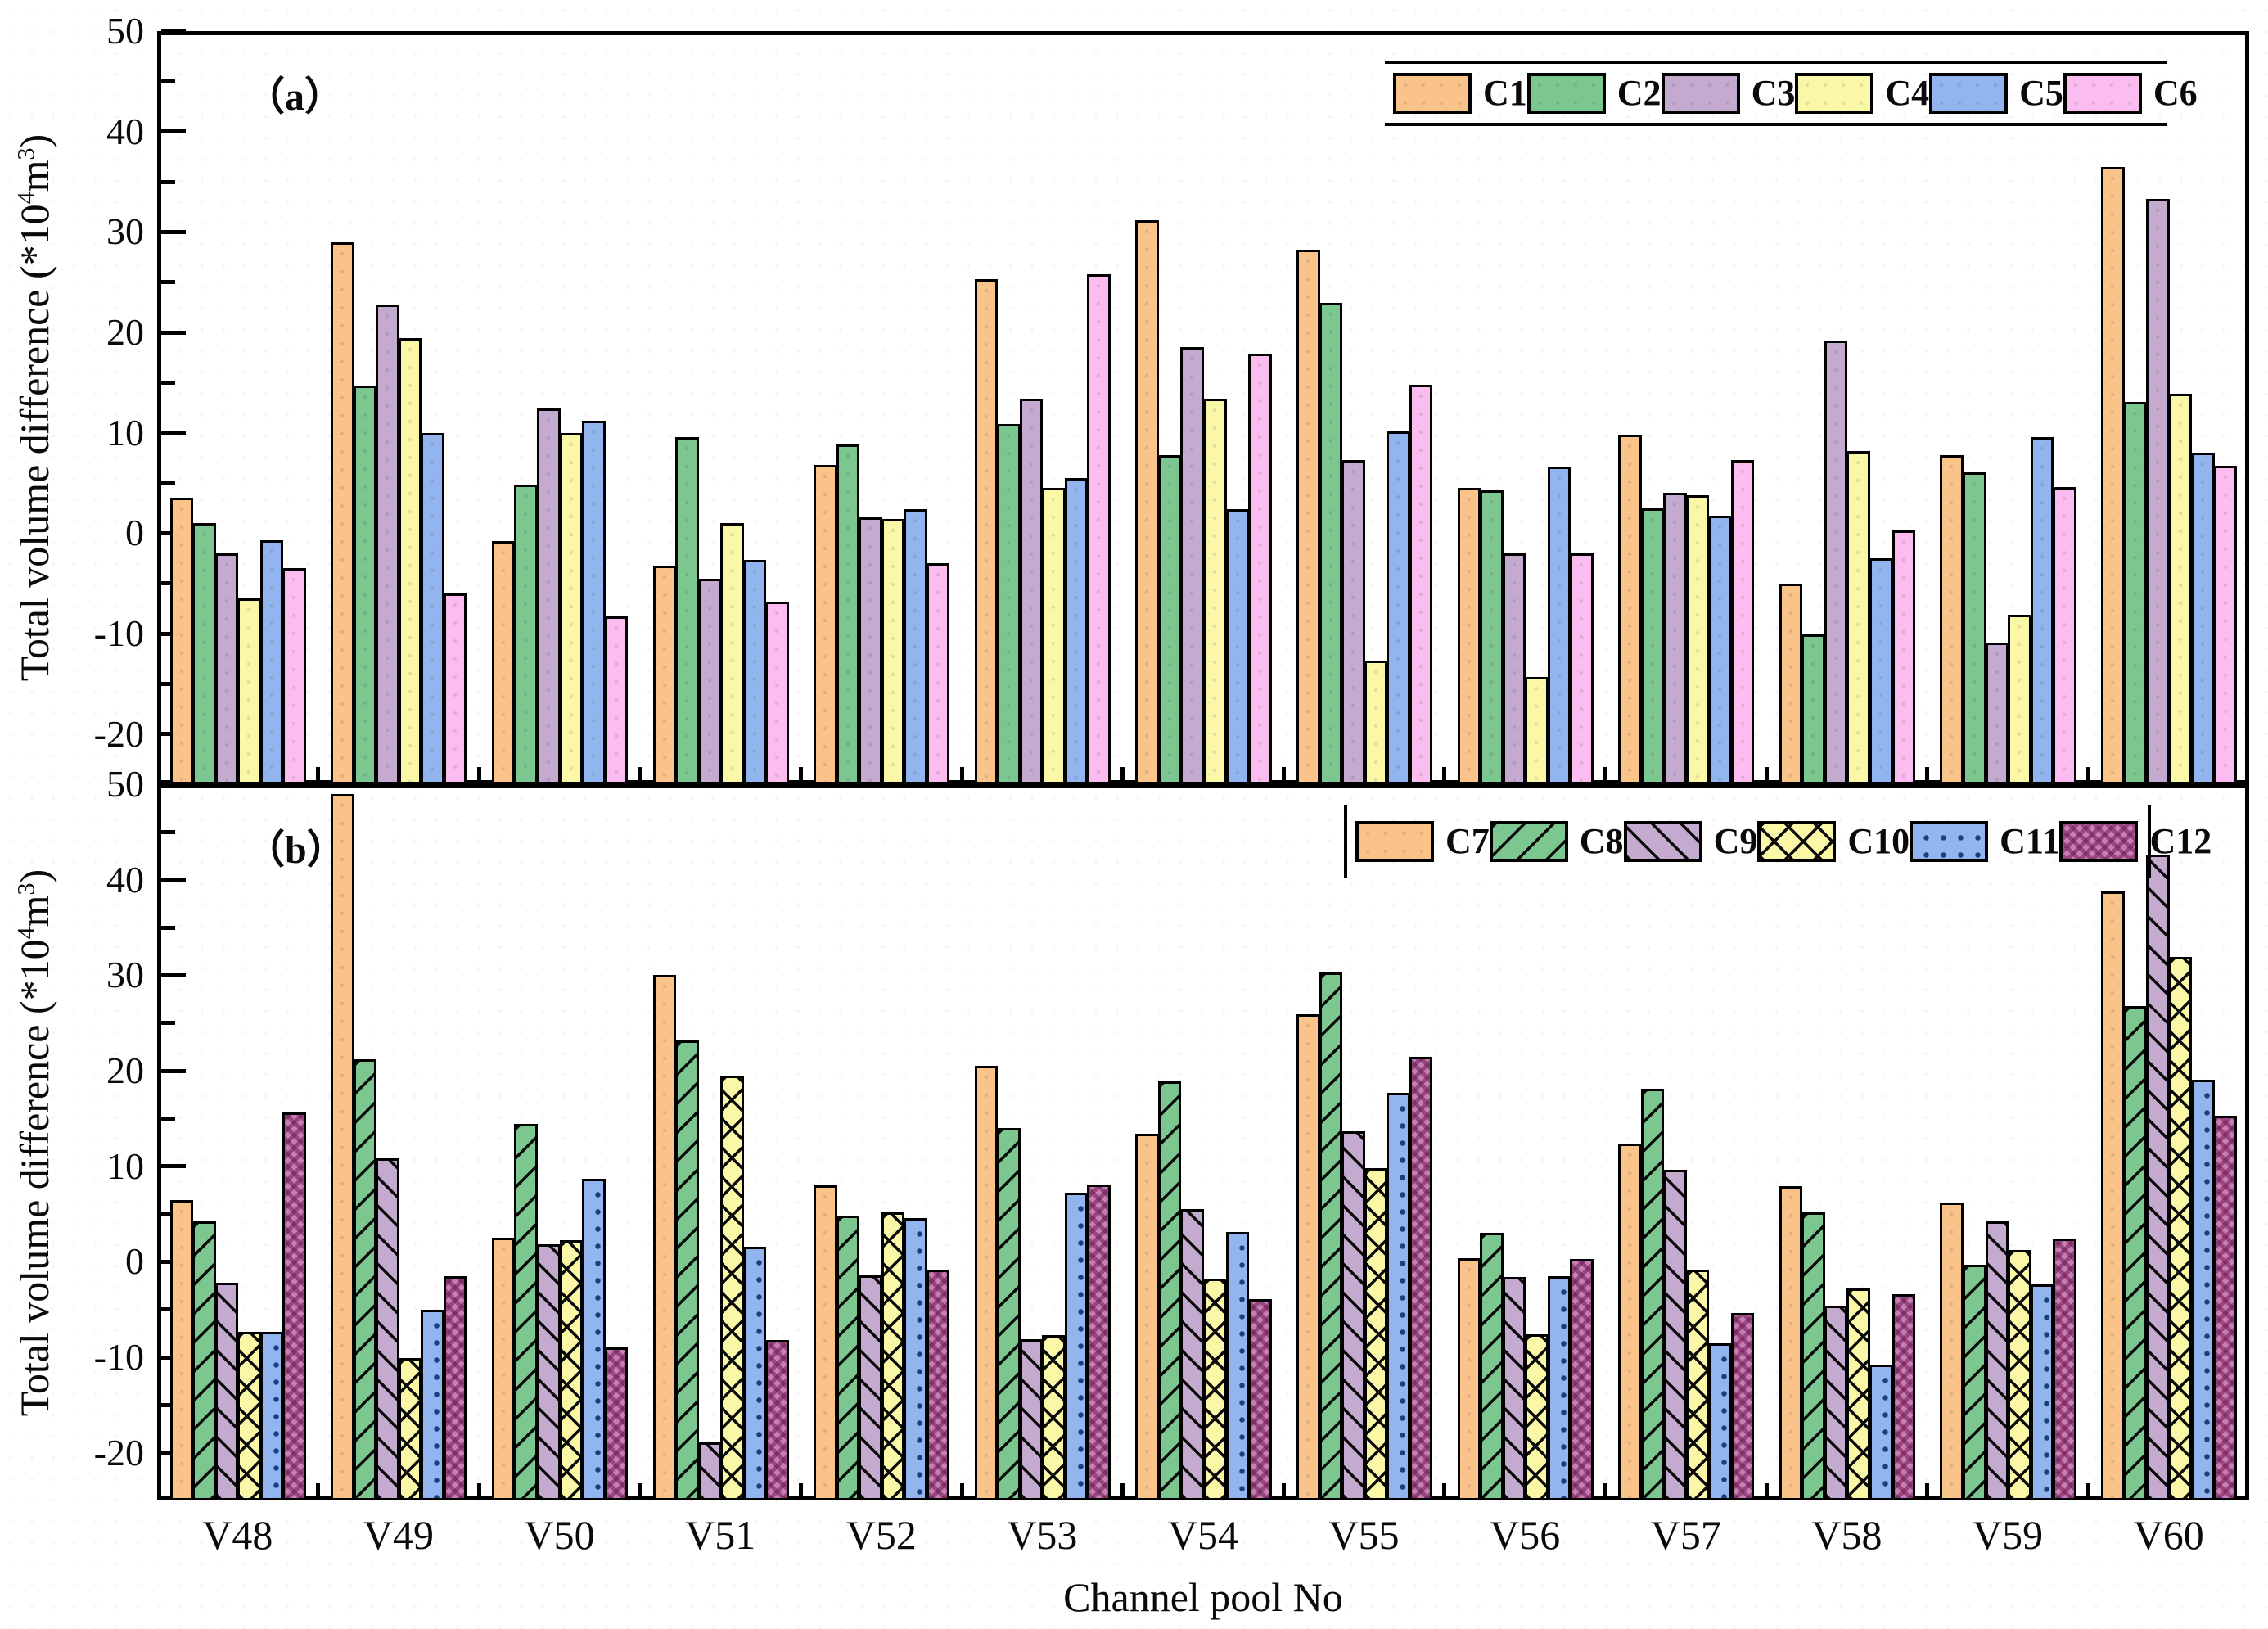  Describe the element at coordinates (2175, 93) in the screenshot. I see `legend-label-C6: C6` at that location.